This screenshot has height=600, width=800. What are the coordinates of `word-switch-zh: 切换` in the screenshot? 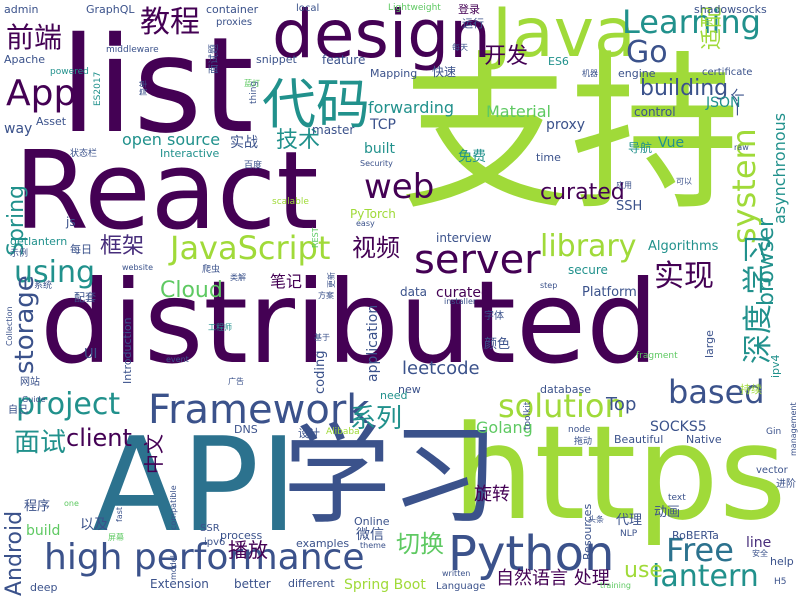 It's located at (420, 544).